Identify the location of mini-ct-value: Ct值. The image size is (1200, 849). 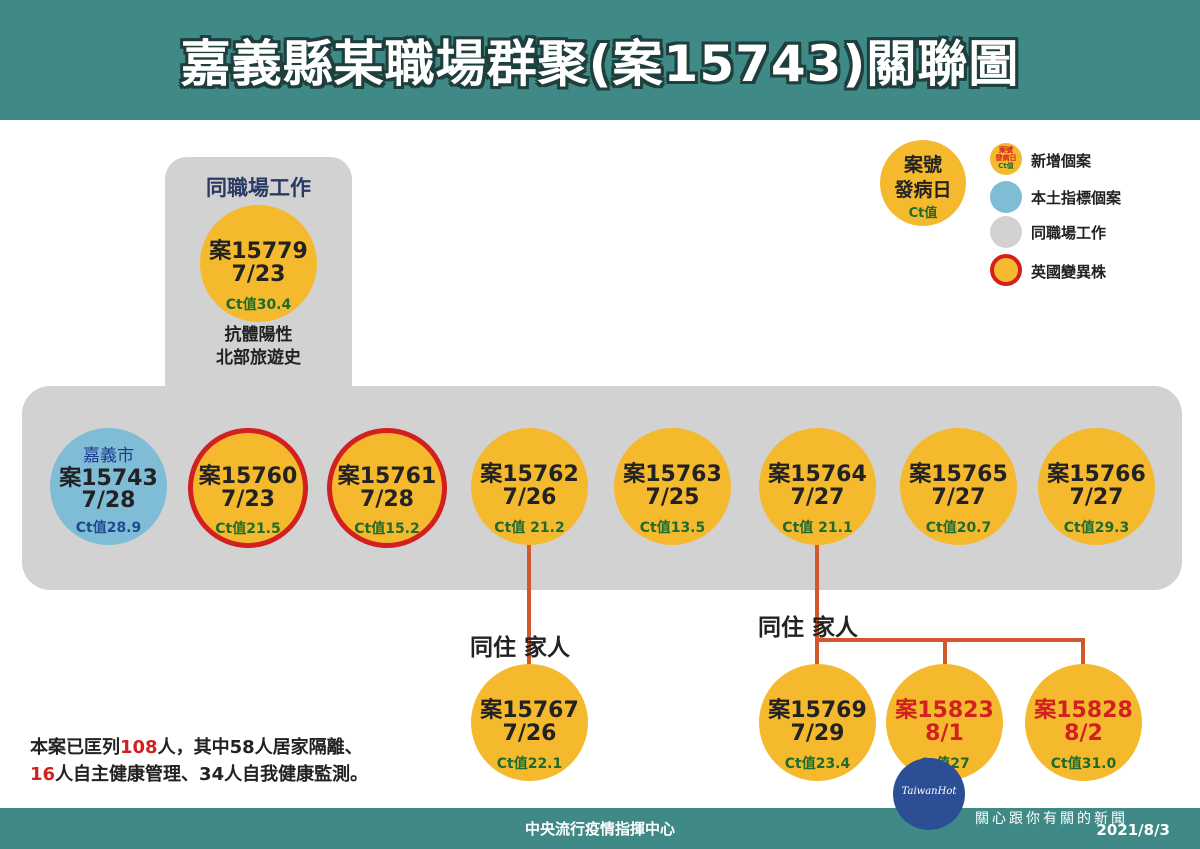
(1006, 166).